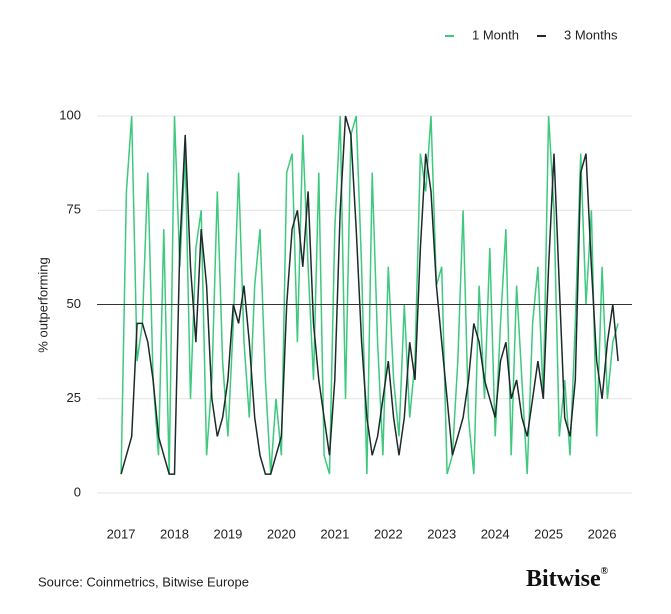 This screenshot has width=671, height=614. What do you see at coordinates (74, 397) in the screenshot?
I see `y-tick-label: 25` at bounding box center [74, 397].